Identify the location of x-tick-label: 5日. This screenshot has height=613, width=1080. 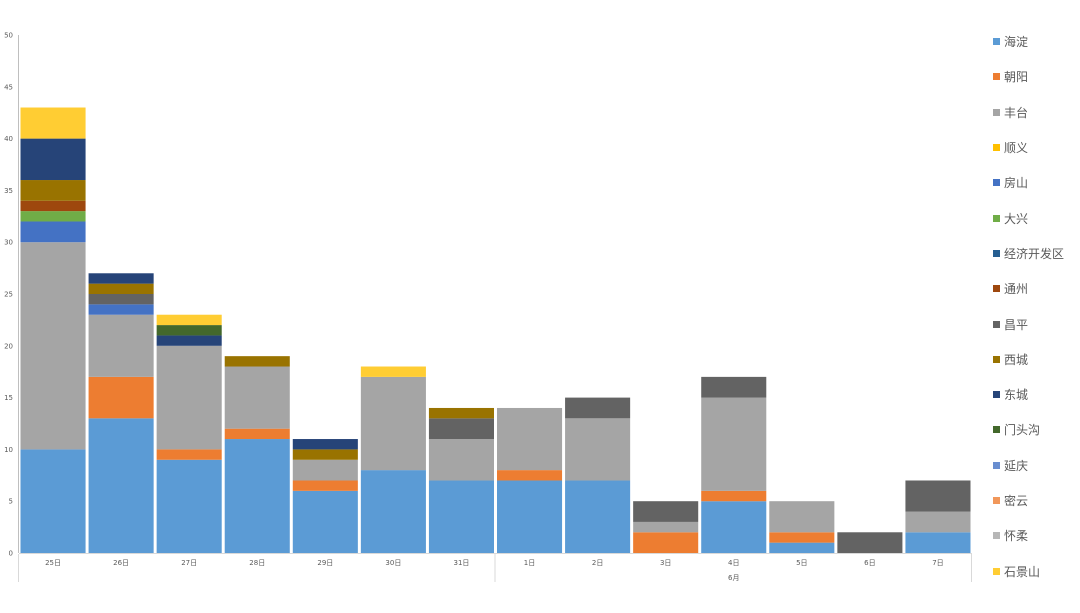
(801, 563).